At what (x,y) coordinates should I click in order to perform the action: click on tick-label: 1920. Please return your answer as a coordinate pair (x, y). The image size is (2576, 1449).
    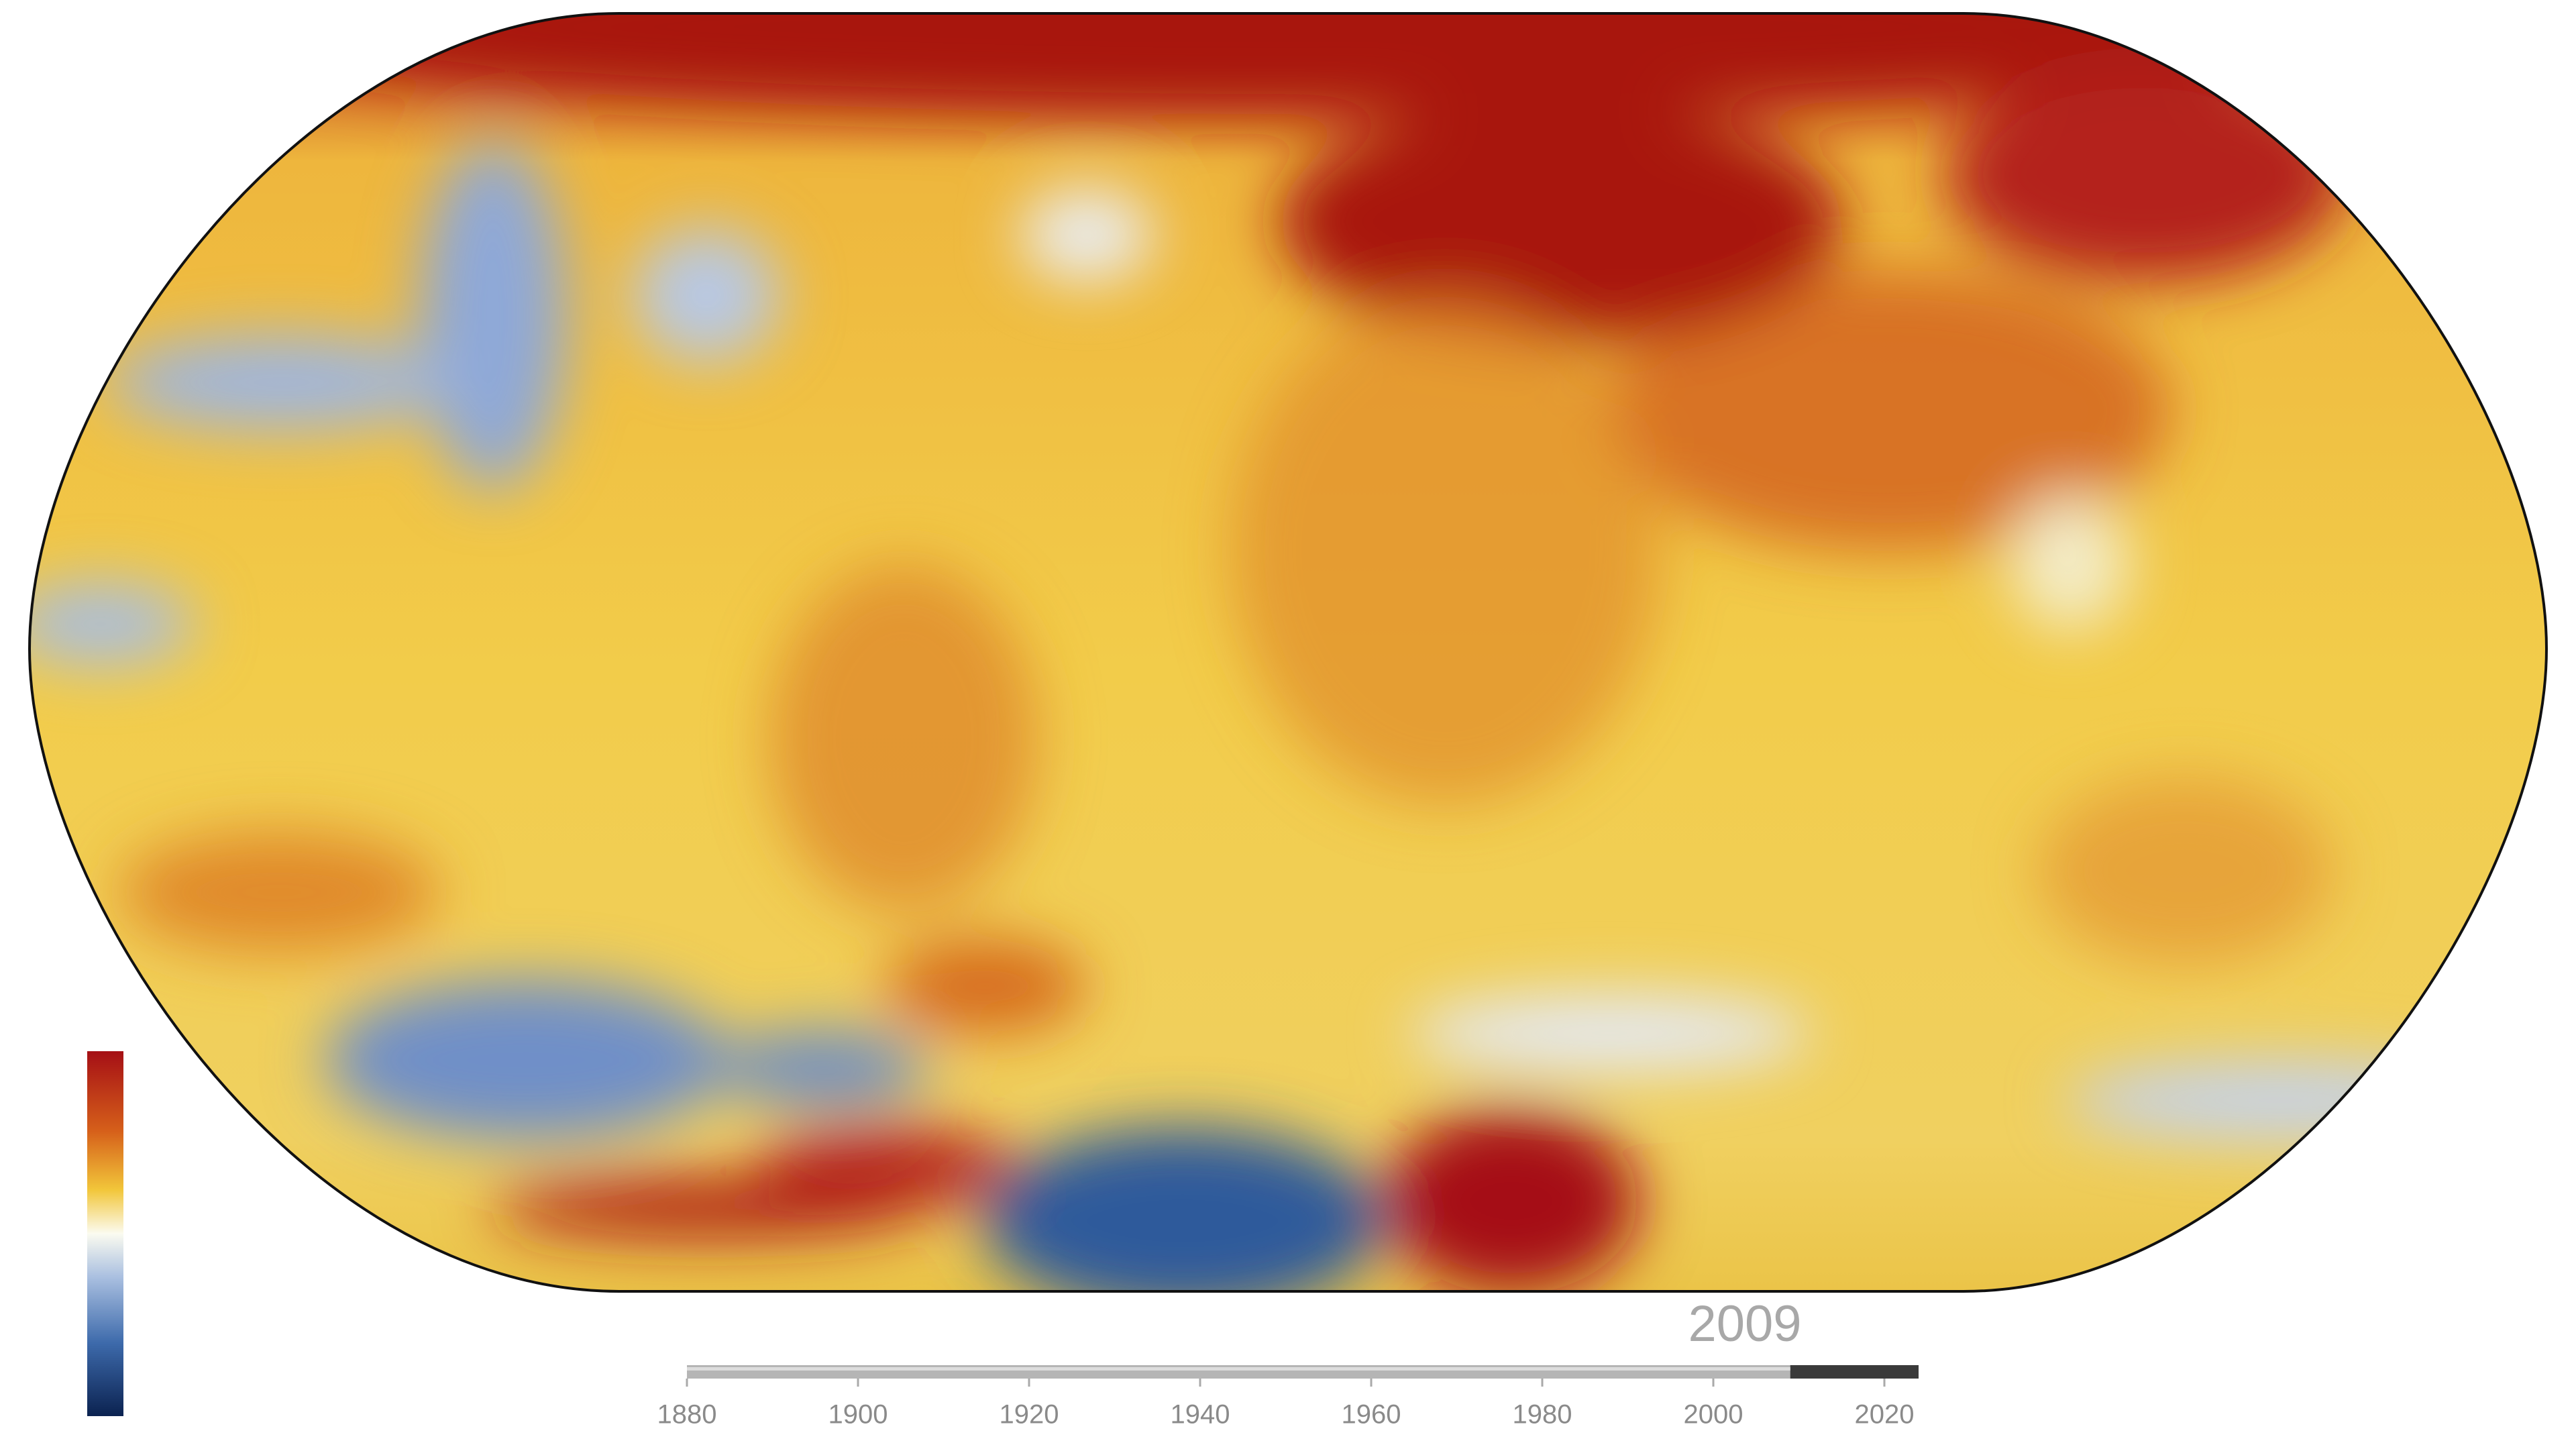
    Looking at the image, I should click on (1029, 1415).